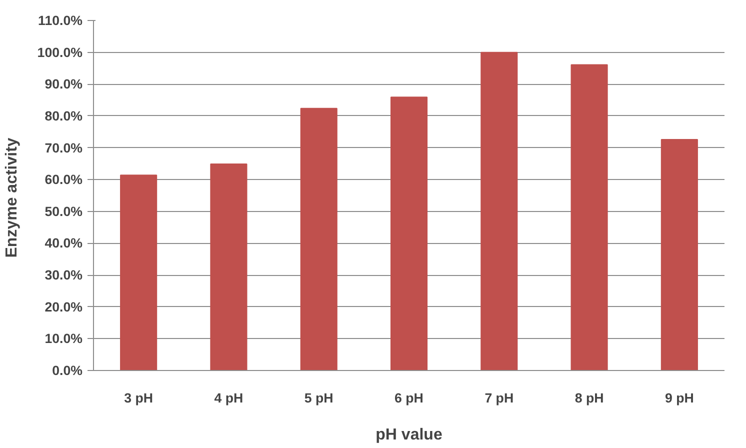 This screenshot has height=448, width=746. I want to click on x-tick-label: 5 pH, so click(319, 398).